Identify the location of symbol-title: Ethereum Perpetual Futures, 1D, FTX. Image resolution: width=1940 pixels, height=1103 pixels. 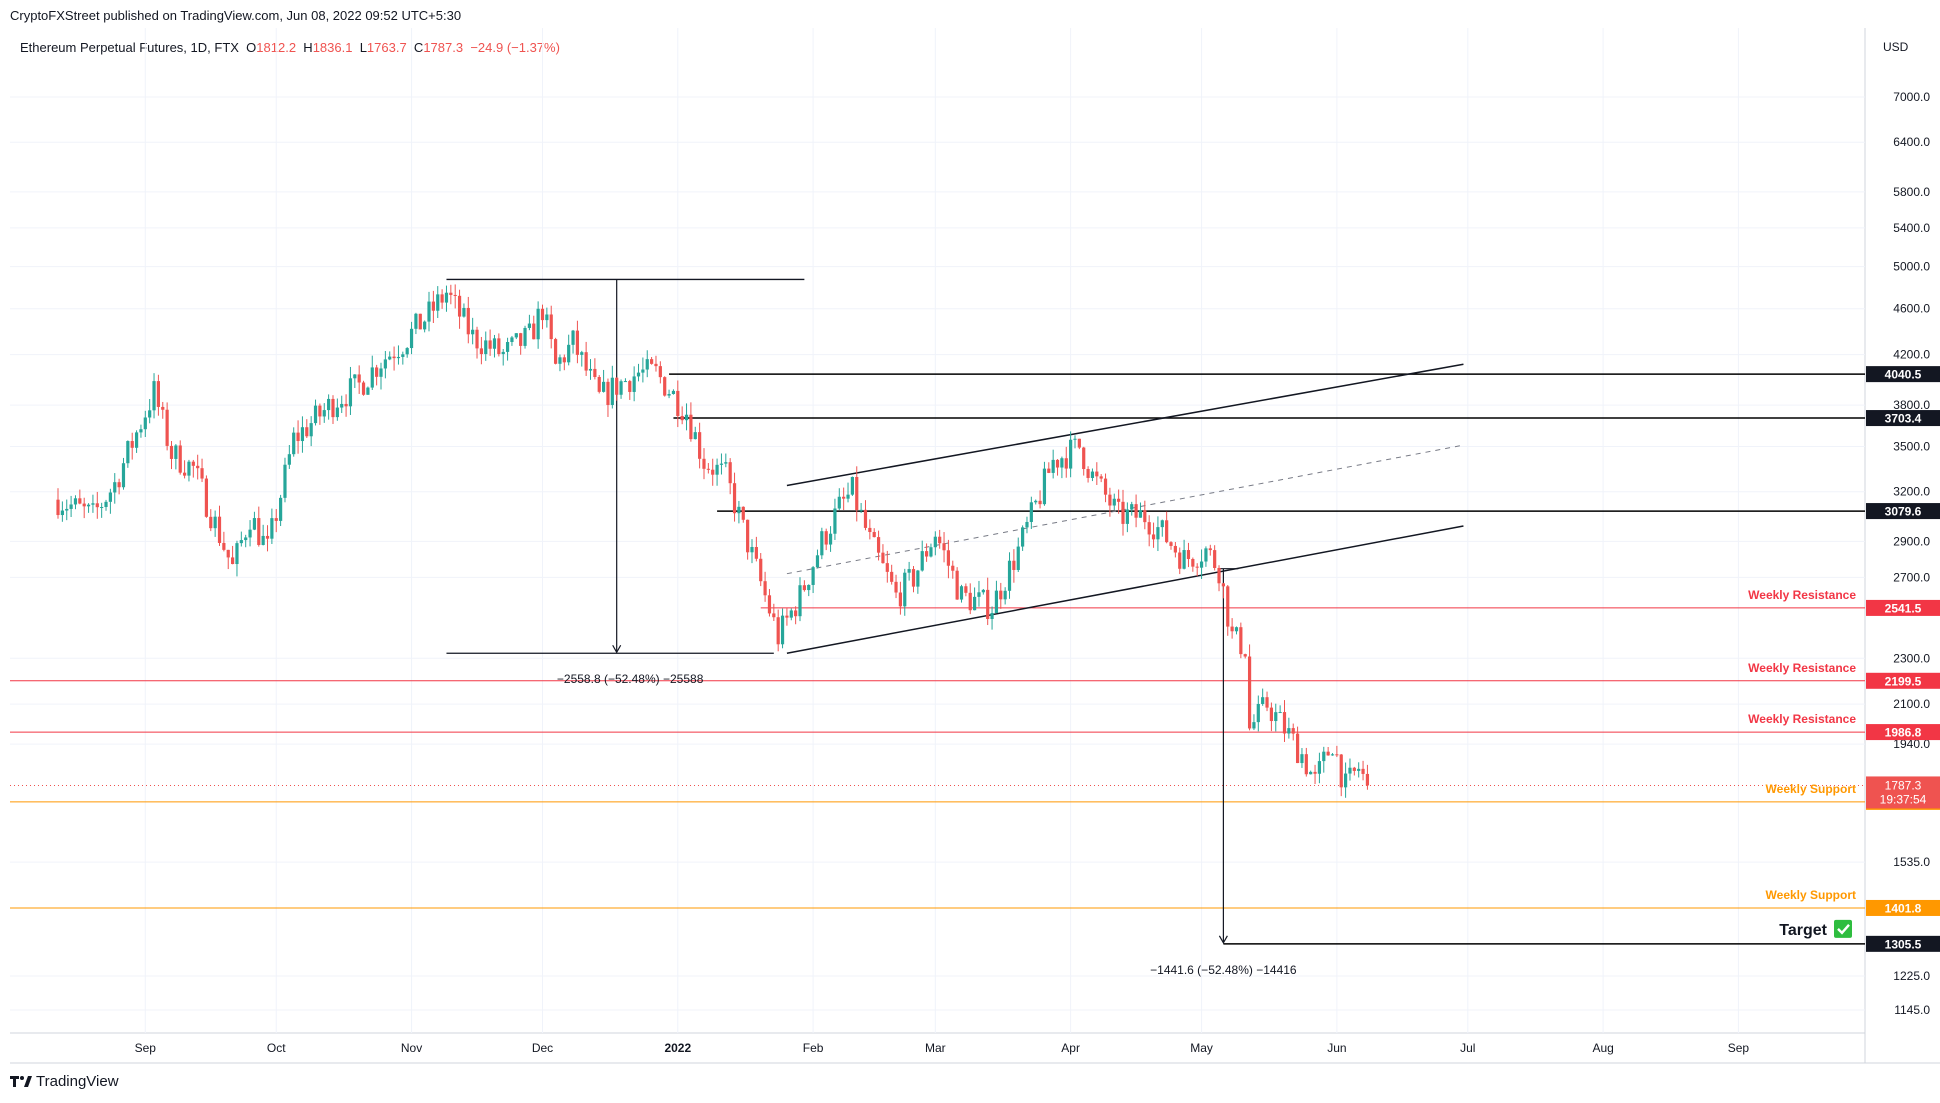
(129, 47).